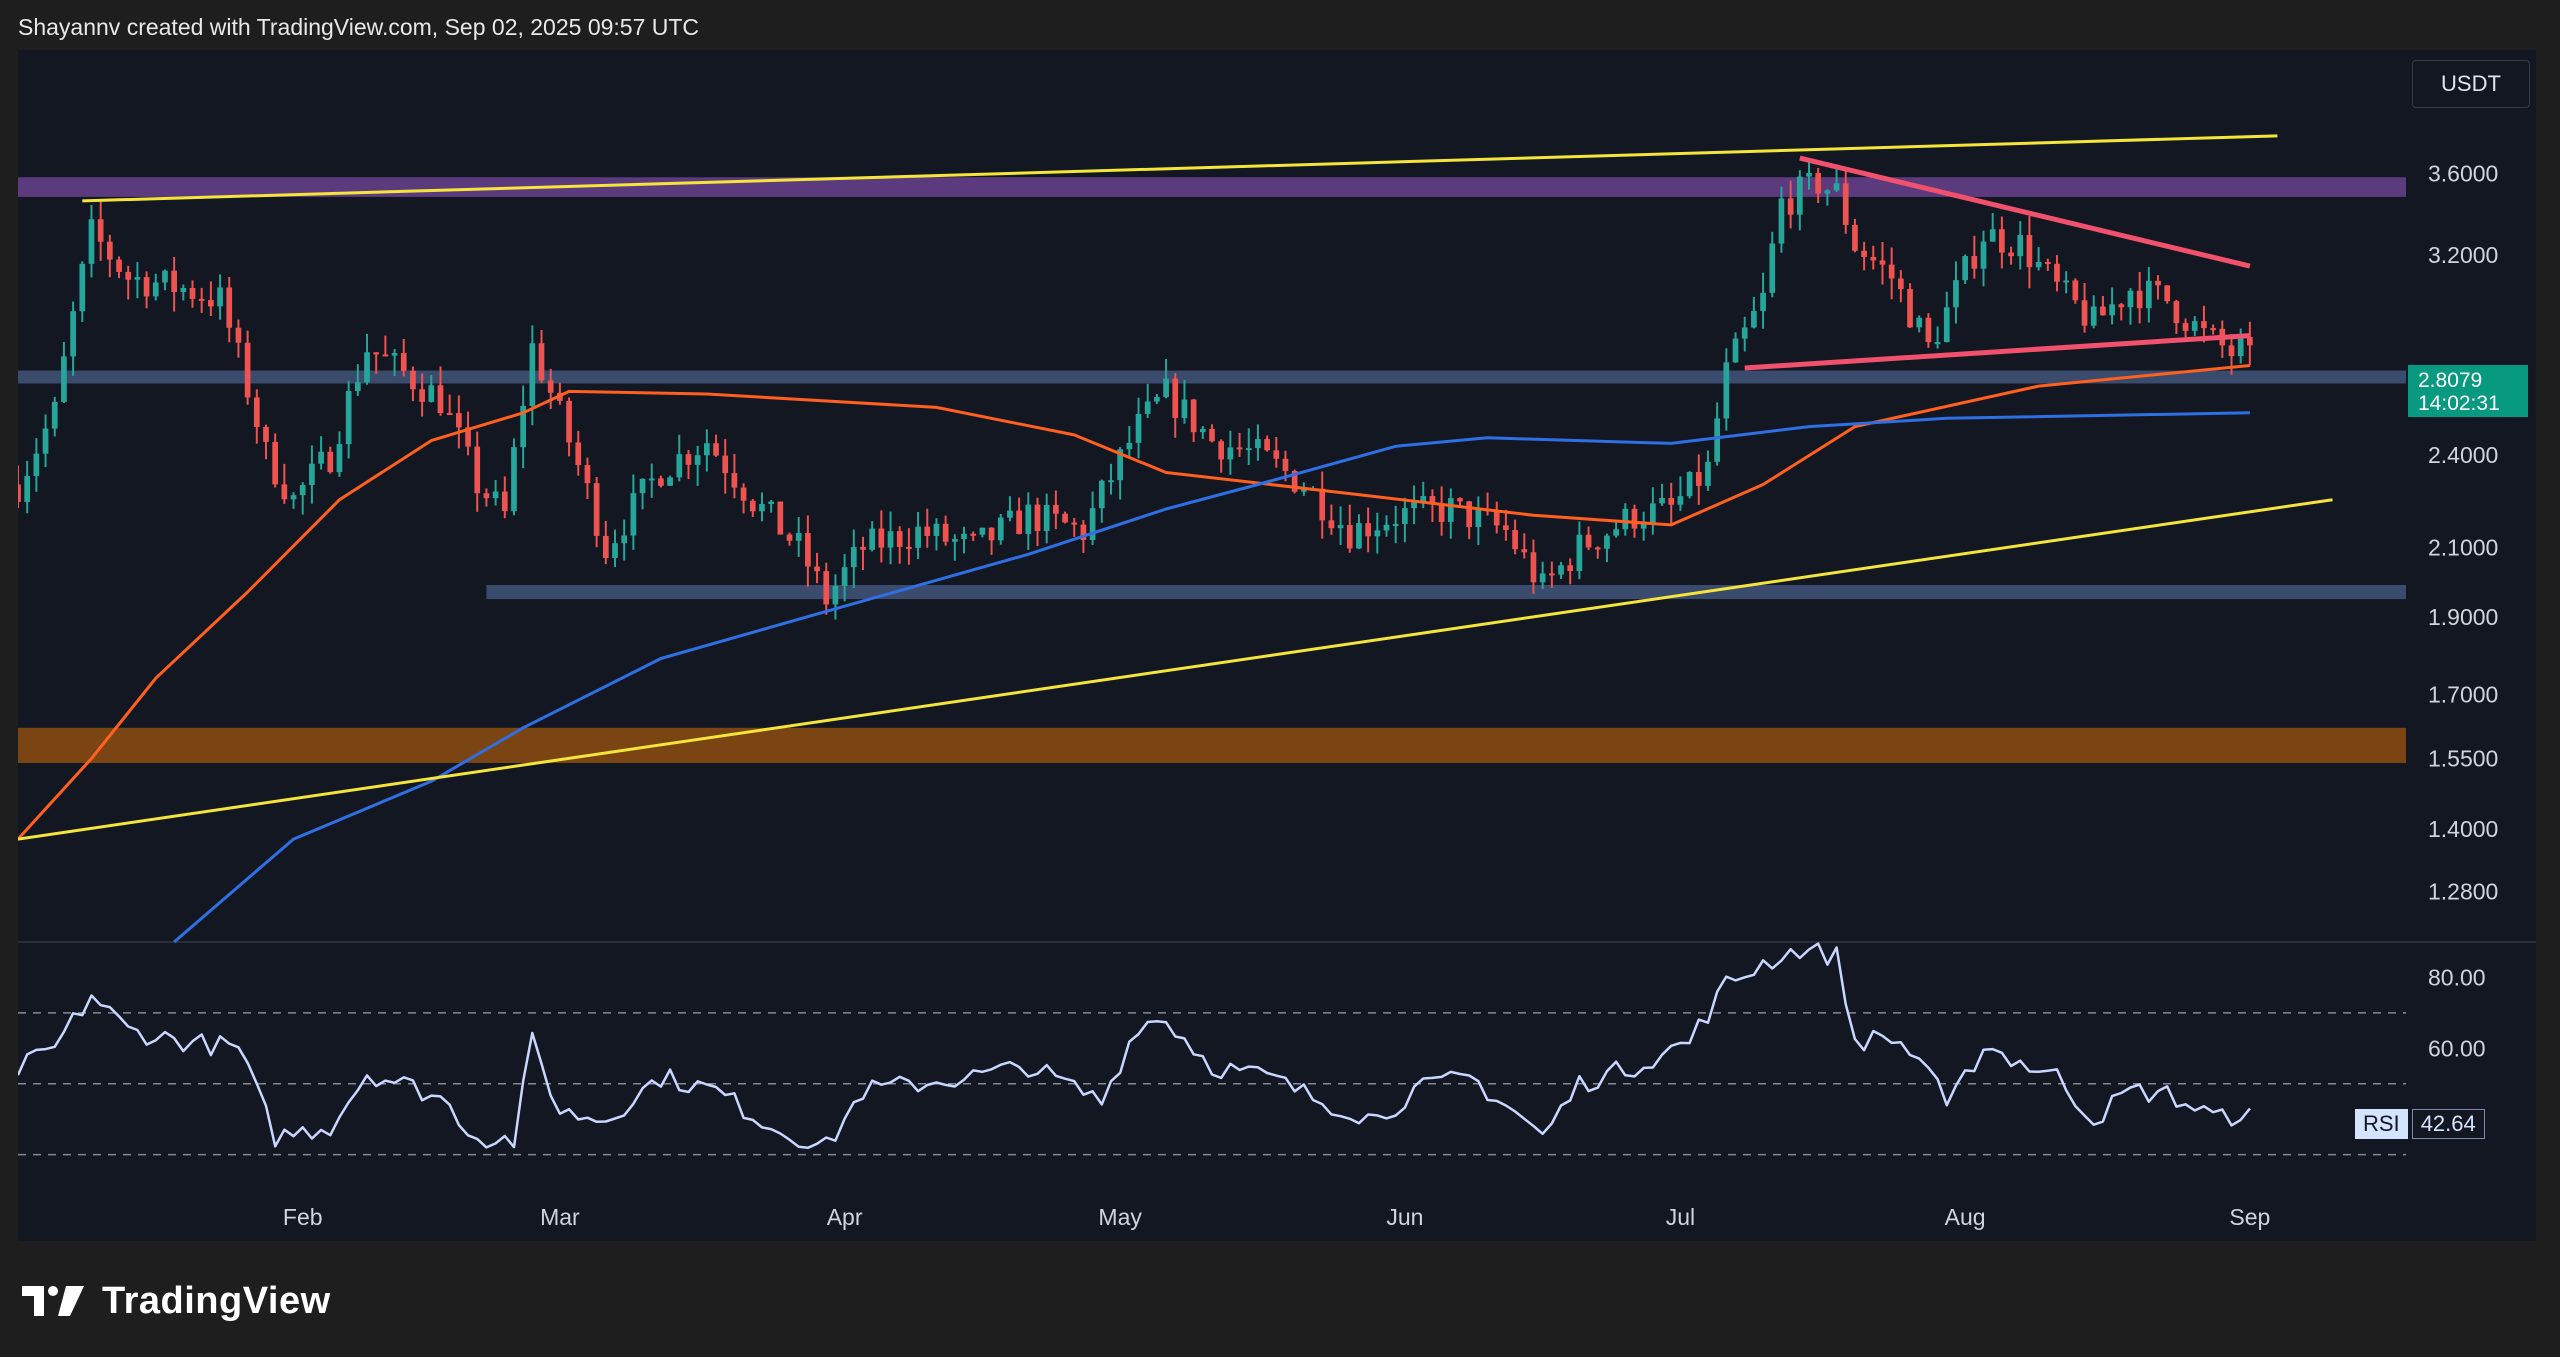 The width and height of the screenshot is (2560, 1357). I want to click on rsi-tick-label: 60.00, so click(2457, 1048).